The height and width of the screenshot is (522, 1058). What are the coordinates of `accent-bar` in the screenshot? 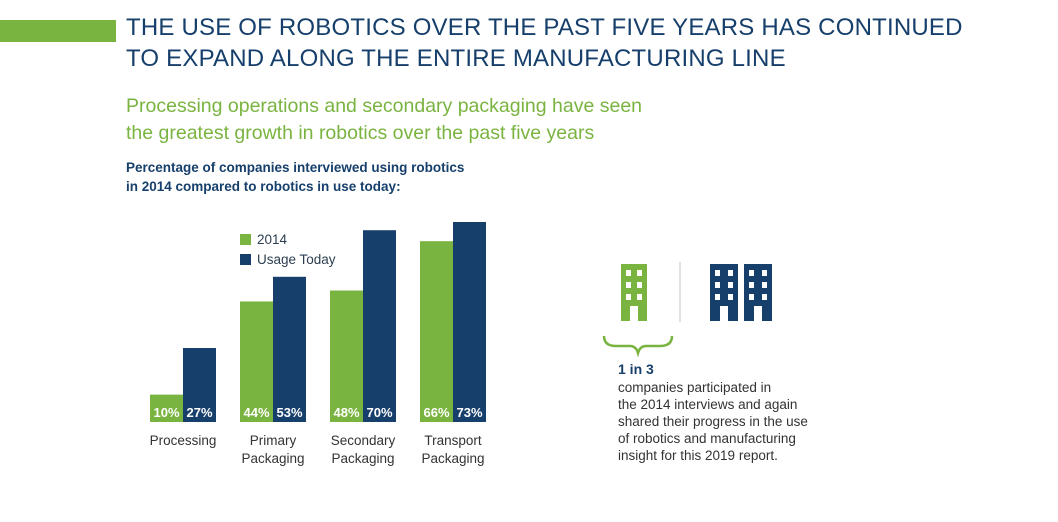 It's located at (58, 31).